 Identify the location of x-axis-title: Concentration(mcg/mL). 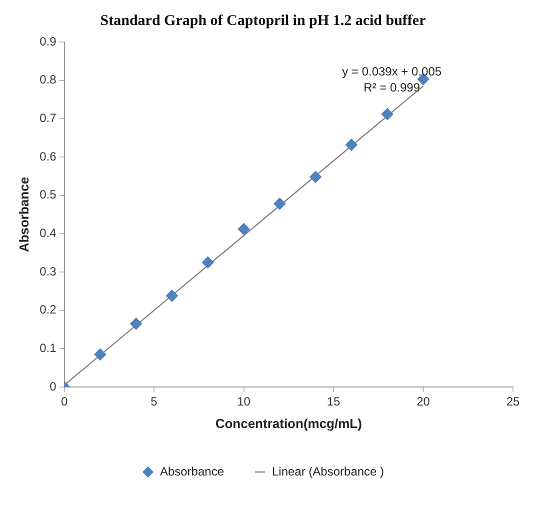
(288, 423).